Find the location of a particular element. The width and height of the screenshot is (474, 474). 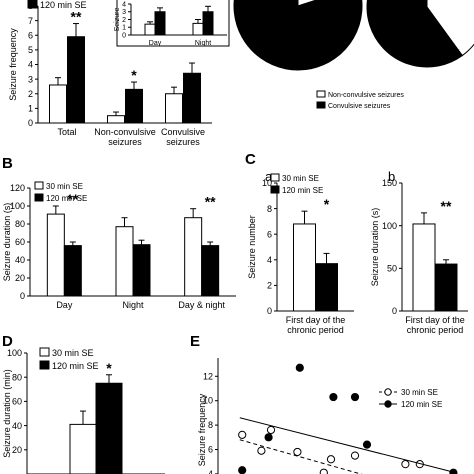

inset-y-tick-label: 4 is located at coordinates (124, 4).